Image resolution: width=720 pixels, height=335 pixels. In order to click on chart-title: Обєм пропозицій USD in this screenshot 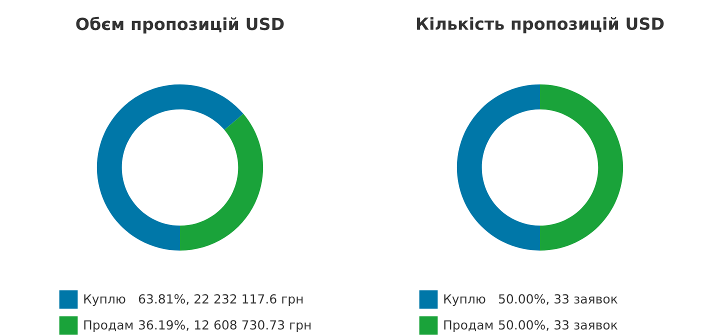, I will do `click(180, 25)`.